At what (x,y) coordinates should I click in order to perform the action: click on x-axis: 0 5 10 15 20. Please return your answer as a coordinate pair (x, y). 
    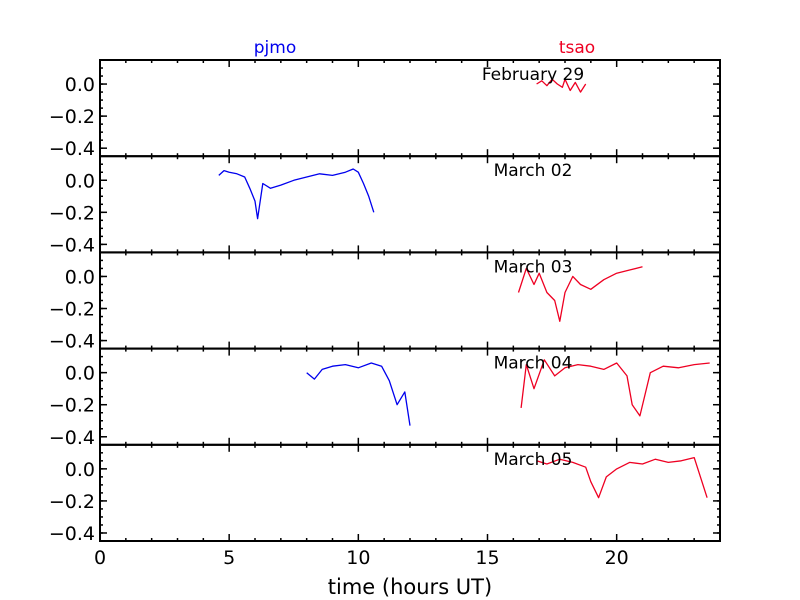
    Looking at the image, I should click on (361, 558).